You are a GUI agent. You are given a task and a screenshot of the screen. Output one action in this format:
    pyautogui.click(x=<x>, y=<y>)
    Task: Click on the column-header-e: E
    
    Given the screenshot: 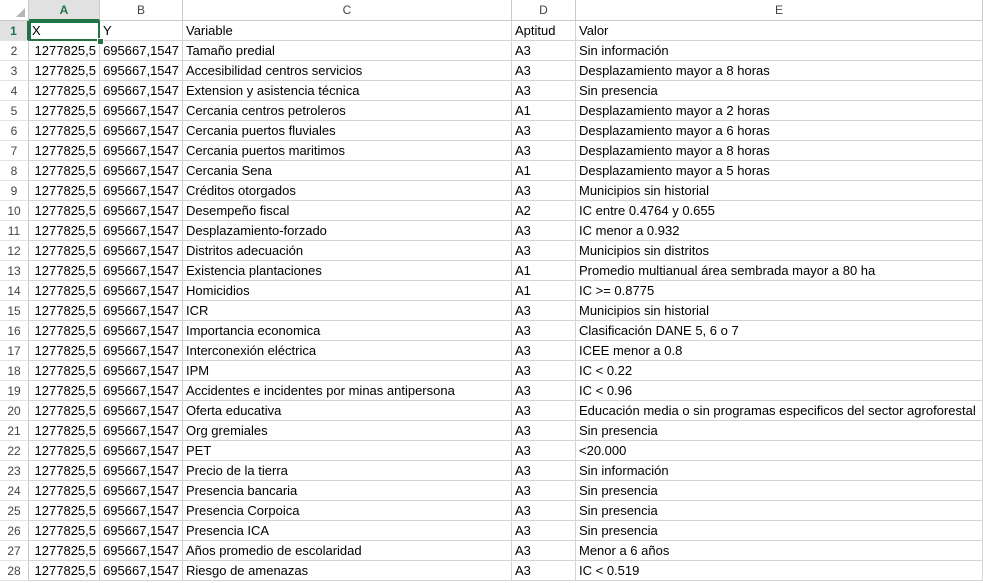 What is the action you would take?
    pyautogui.click(x=779, y=10)
    